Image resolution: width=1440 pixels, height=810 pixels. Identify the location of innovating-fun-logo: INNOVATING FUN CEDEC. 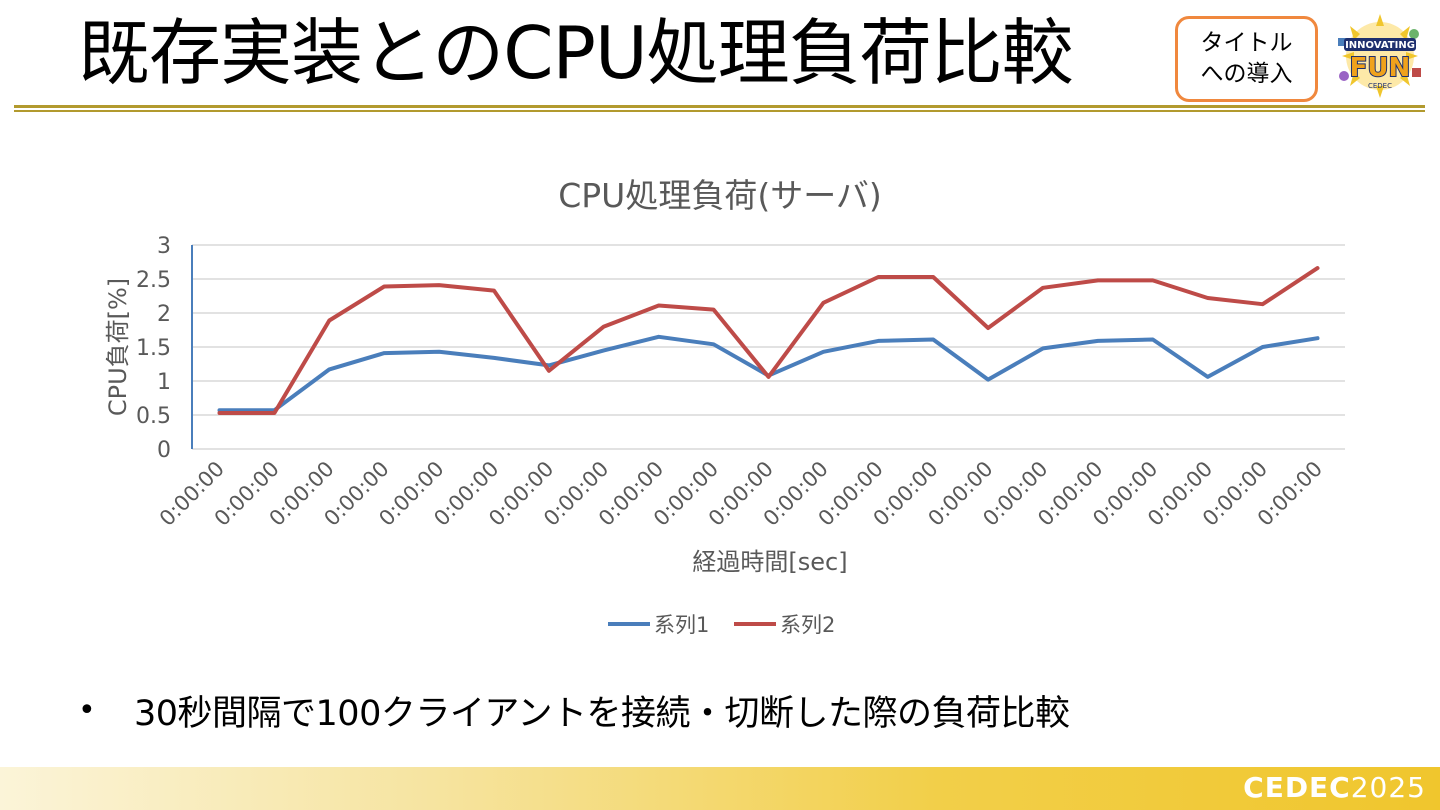
(1379, 56).